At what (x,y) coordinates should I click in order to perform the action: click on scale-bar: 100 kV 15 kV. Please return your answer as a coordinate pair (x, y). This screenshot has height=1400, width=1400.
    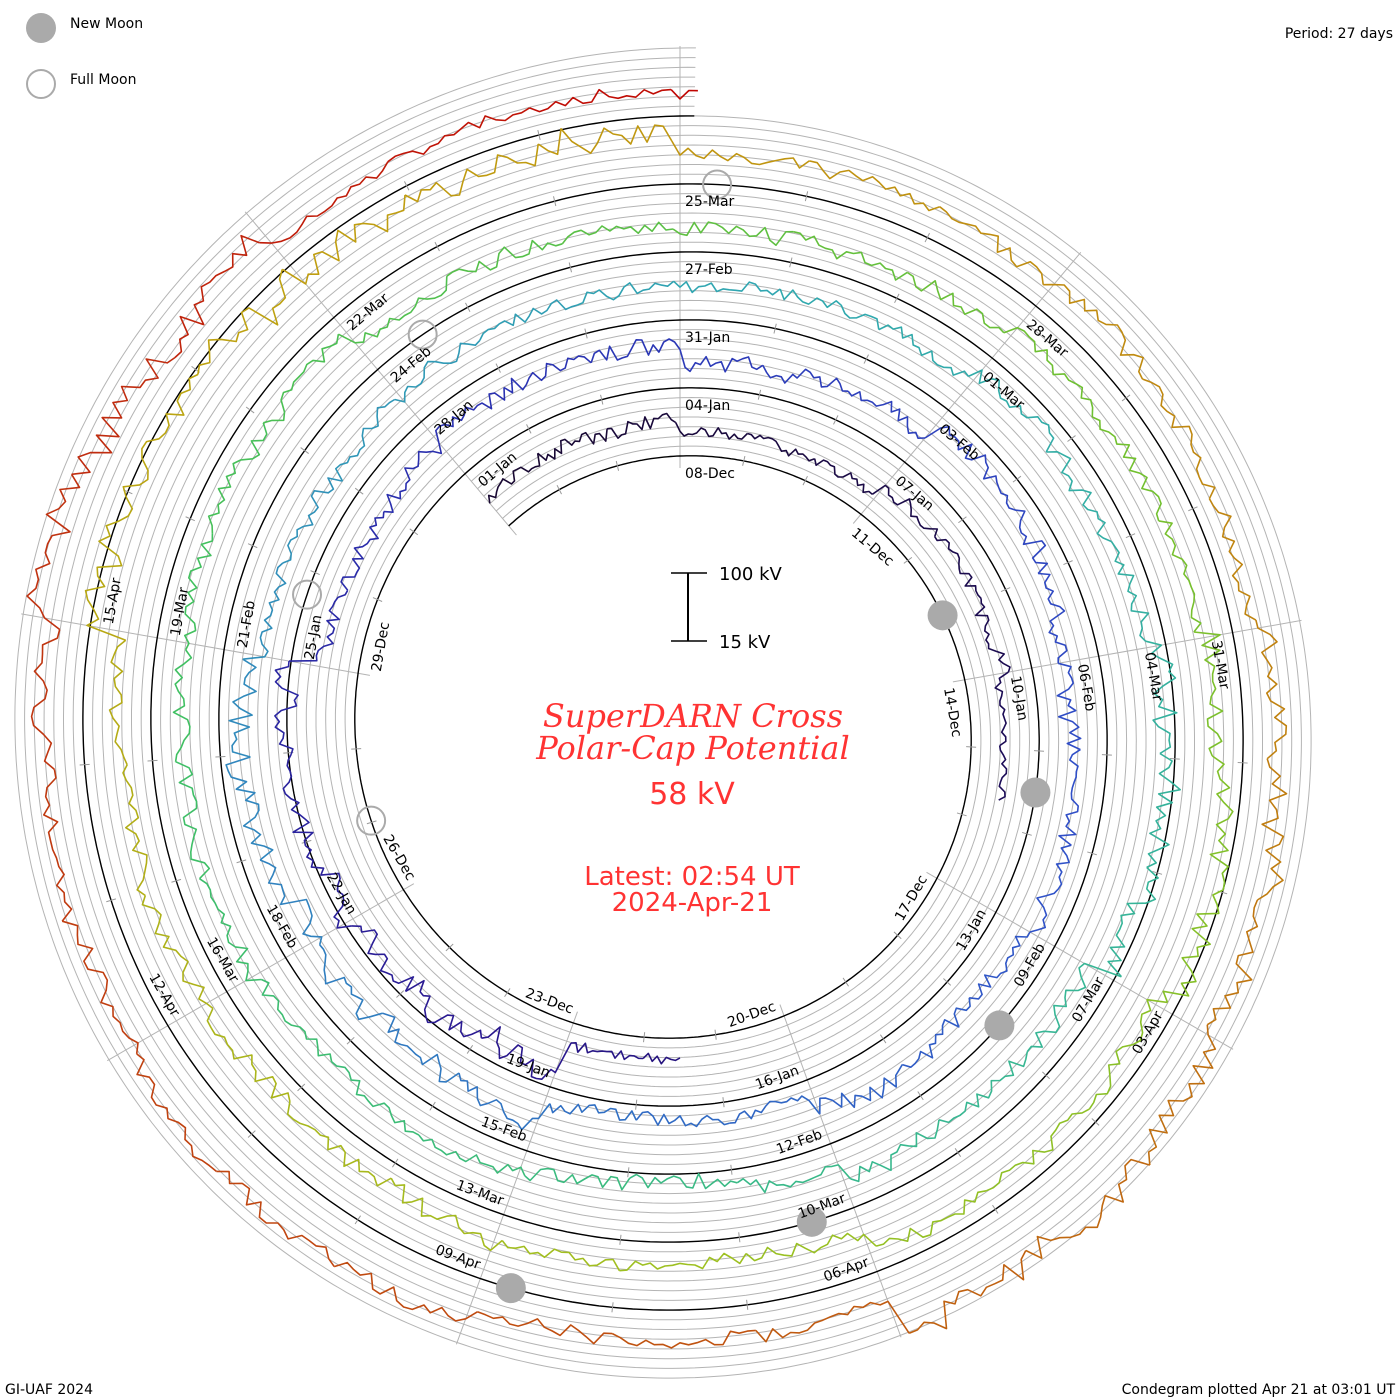
    Looking at the image, I should click on (727, 608).